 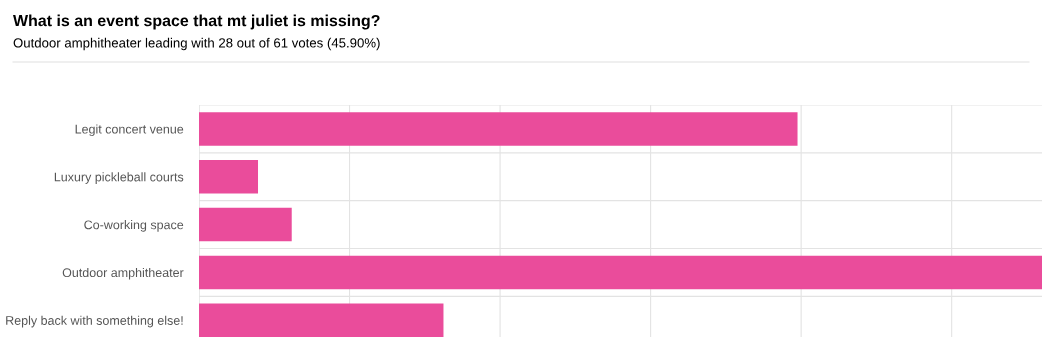 What do you see at coordinates (94, 321) in the screenshot?
I see `y-tick-label: Reply back with something else!` at bounding box center [94, 321].